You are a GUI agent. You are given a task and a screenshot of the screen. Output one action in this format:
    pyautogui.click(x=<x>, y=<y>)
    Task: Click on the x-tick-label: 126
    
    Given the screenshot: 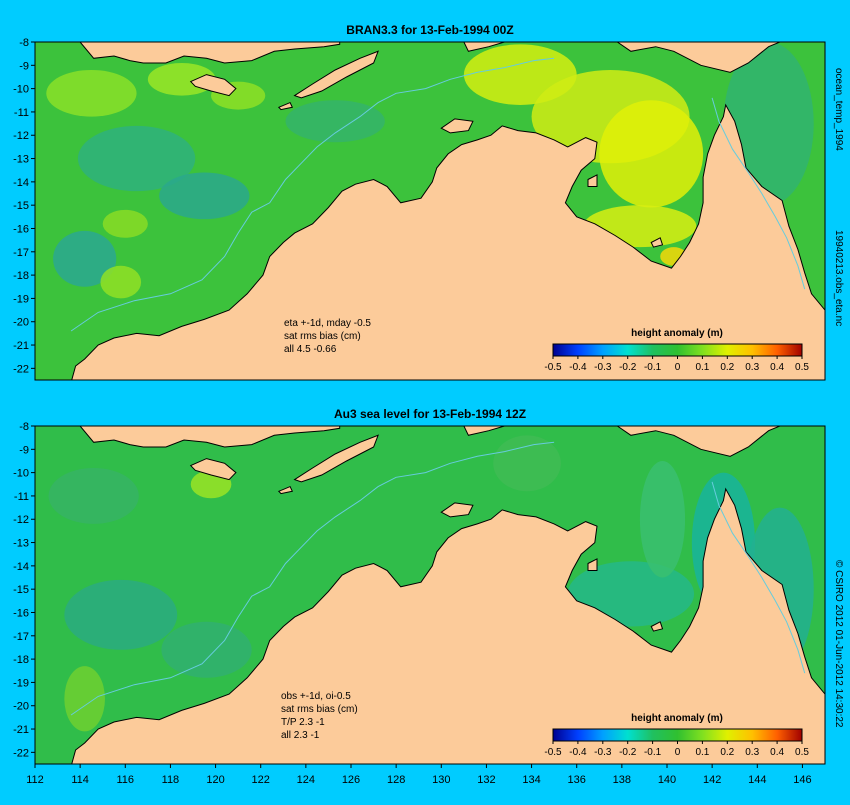 What is the action you would take?
    pyautogui.click(x=351, y=780)
    